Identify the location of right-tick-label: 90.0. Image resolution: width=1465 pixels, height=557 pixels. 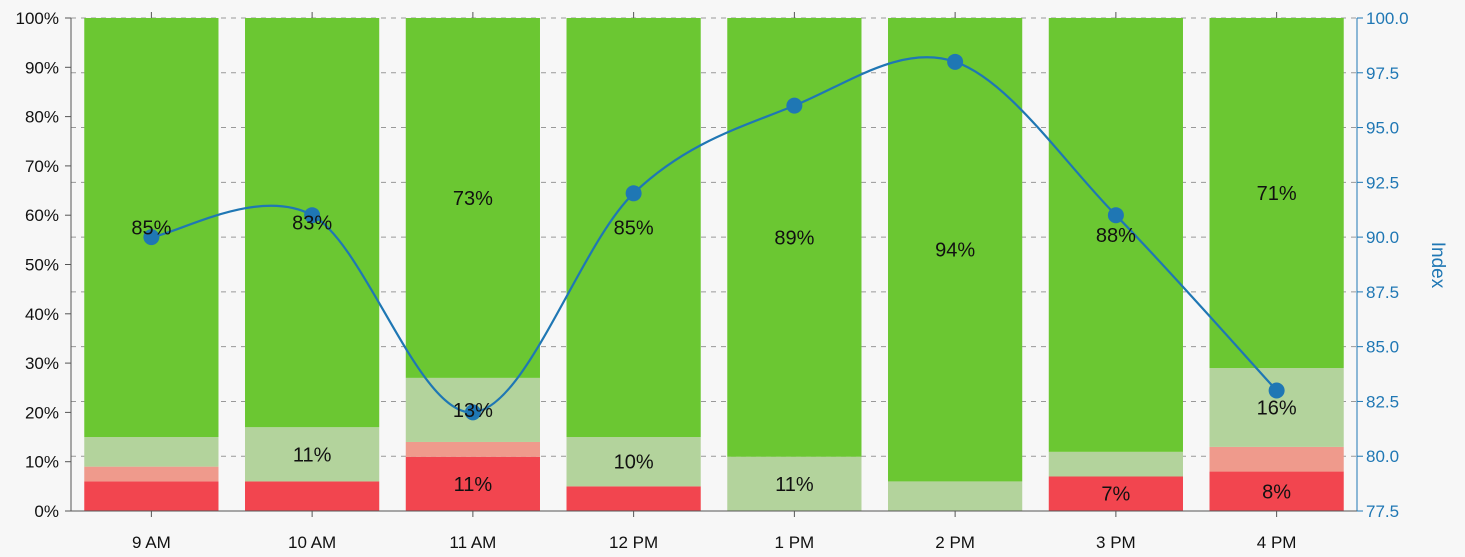
(1382, 237).